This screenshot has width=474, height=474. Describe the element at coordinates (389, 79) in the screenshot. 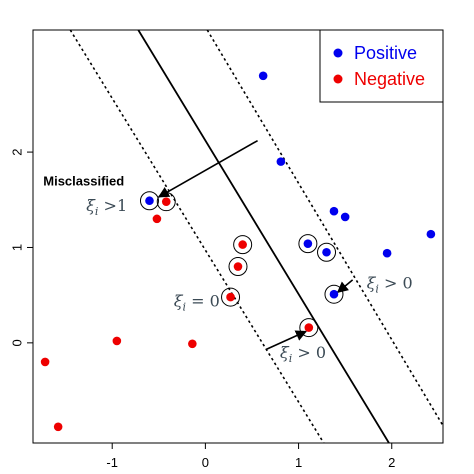

I see `legend-label-negative: Negative` at that location.